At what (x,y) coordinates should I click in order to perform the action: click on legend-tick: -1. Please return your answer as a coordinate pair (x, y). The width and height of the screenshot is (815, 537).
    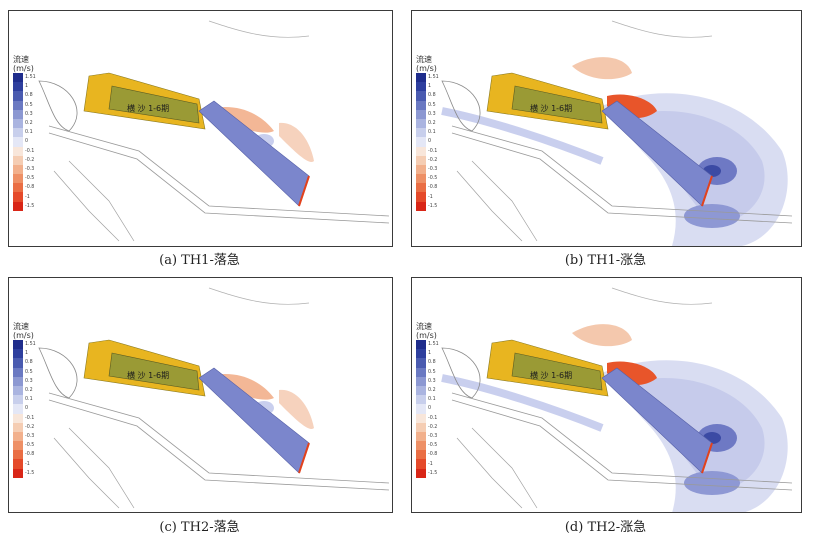
    Looking at the image, I should click on (27, 464).